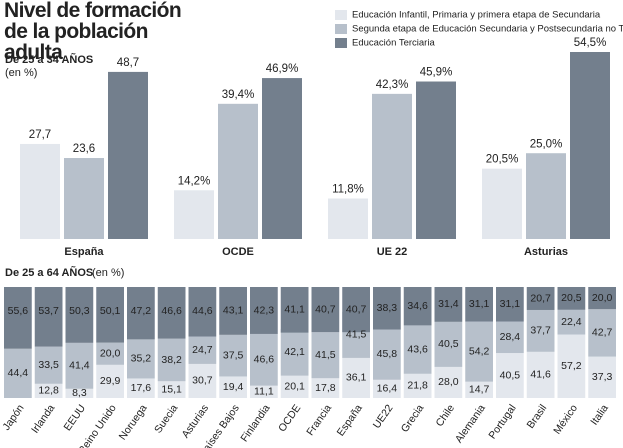 This screenshot has width=623, height=448. Describe the element at coordinates (48, 365) in the screenshot. I see `value-label: 33,5` at that location.